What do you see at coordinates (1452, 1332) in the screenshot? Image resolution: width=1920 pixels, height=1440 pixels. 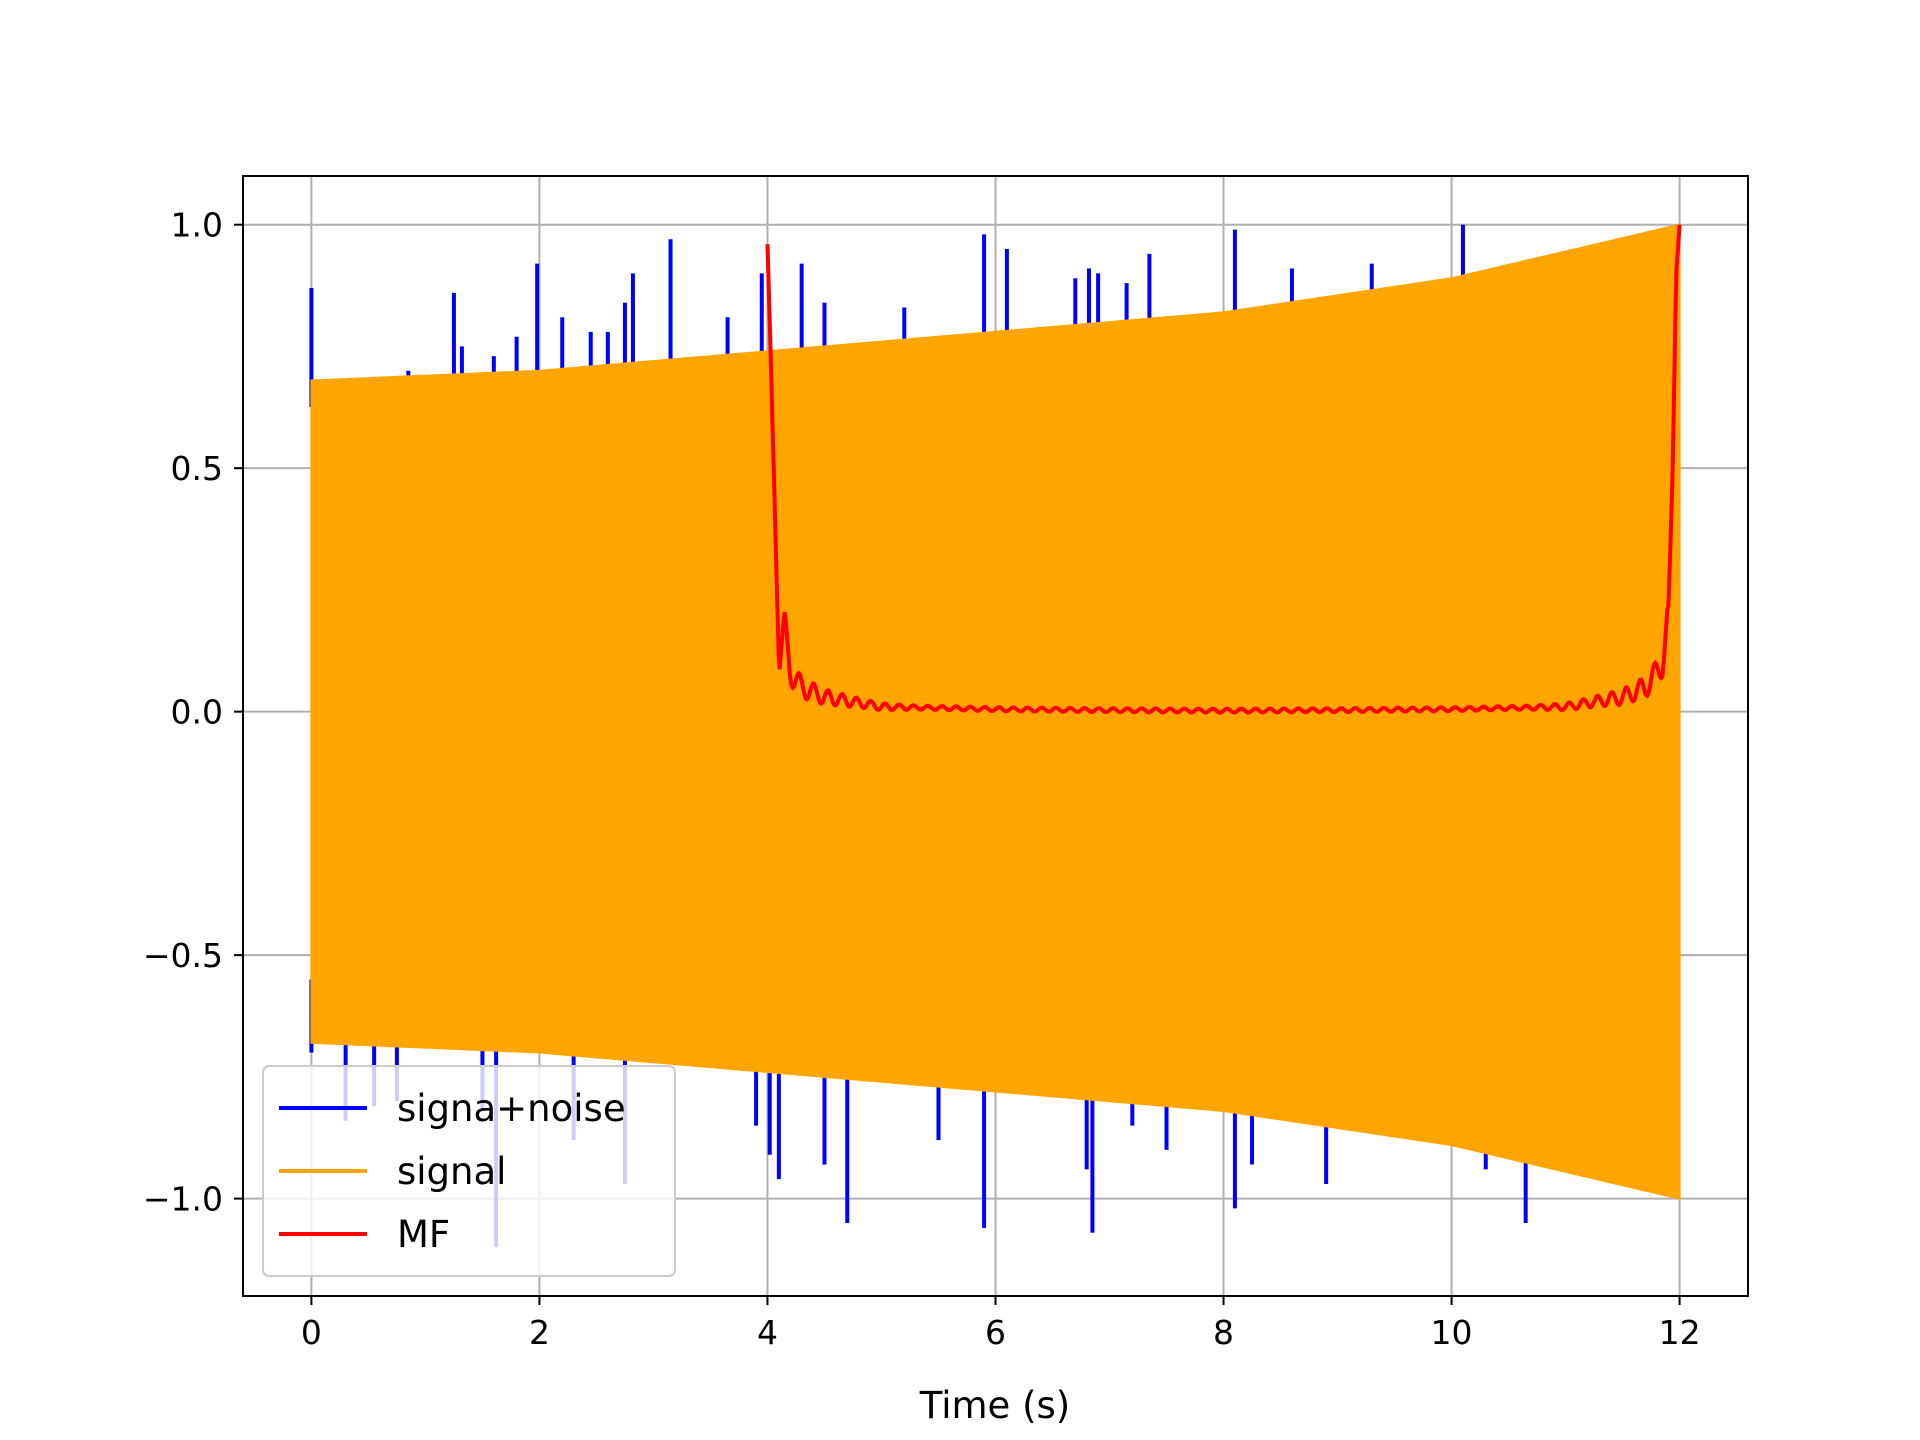 I see `x-tick-label: 10` at bounding box center [1452, 1332].